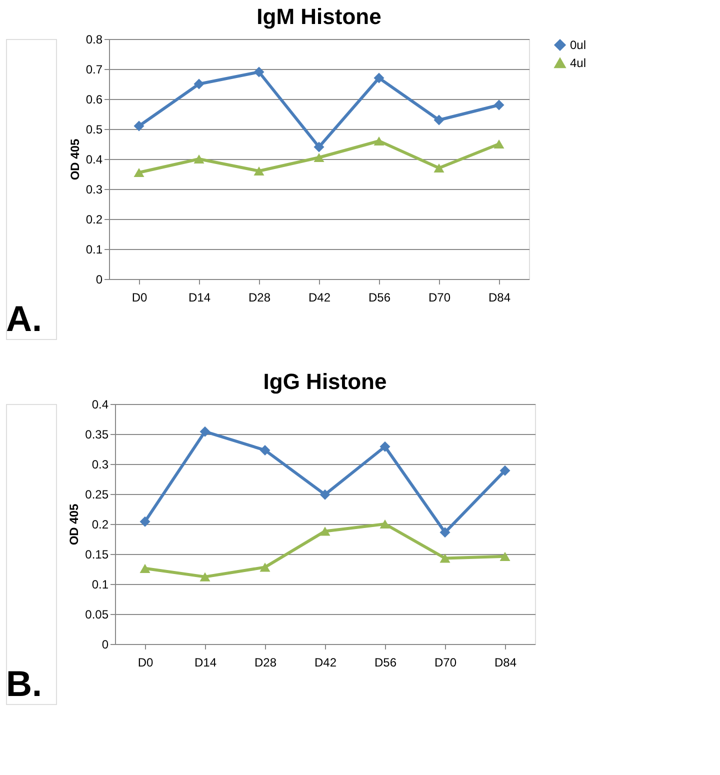 The width and height of the screenshot is (720, 775). I want to click on y-tick-label: 0.15, so click(97, 555).